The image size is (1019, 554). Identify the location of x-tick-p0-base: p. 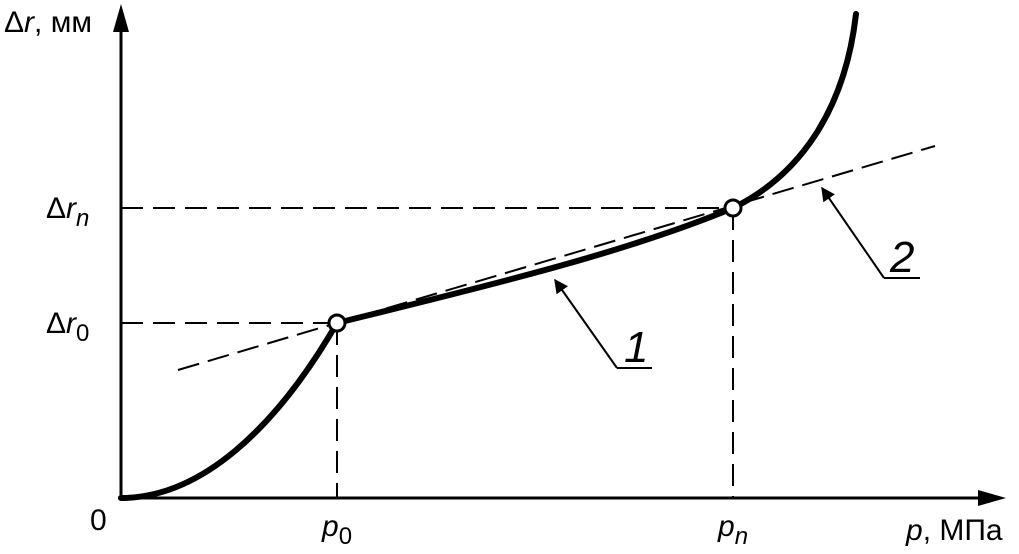
(330, 526).